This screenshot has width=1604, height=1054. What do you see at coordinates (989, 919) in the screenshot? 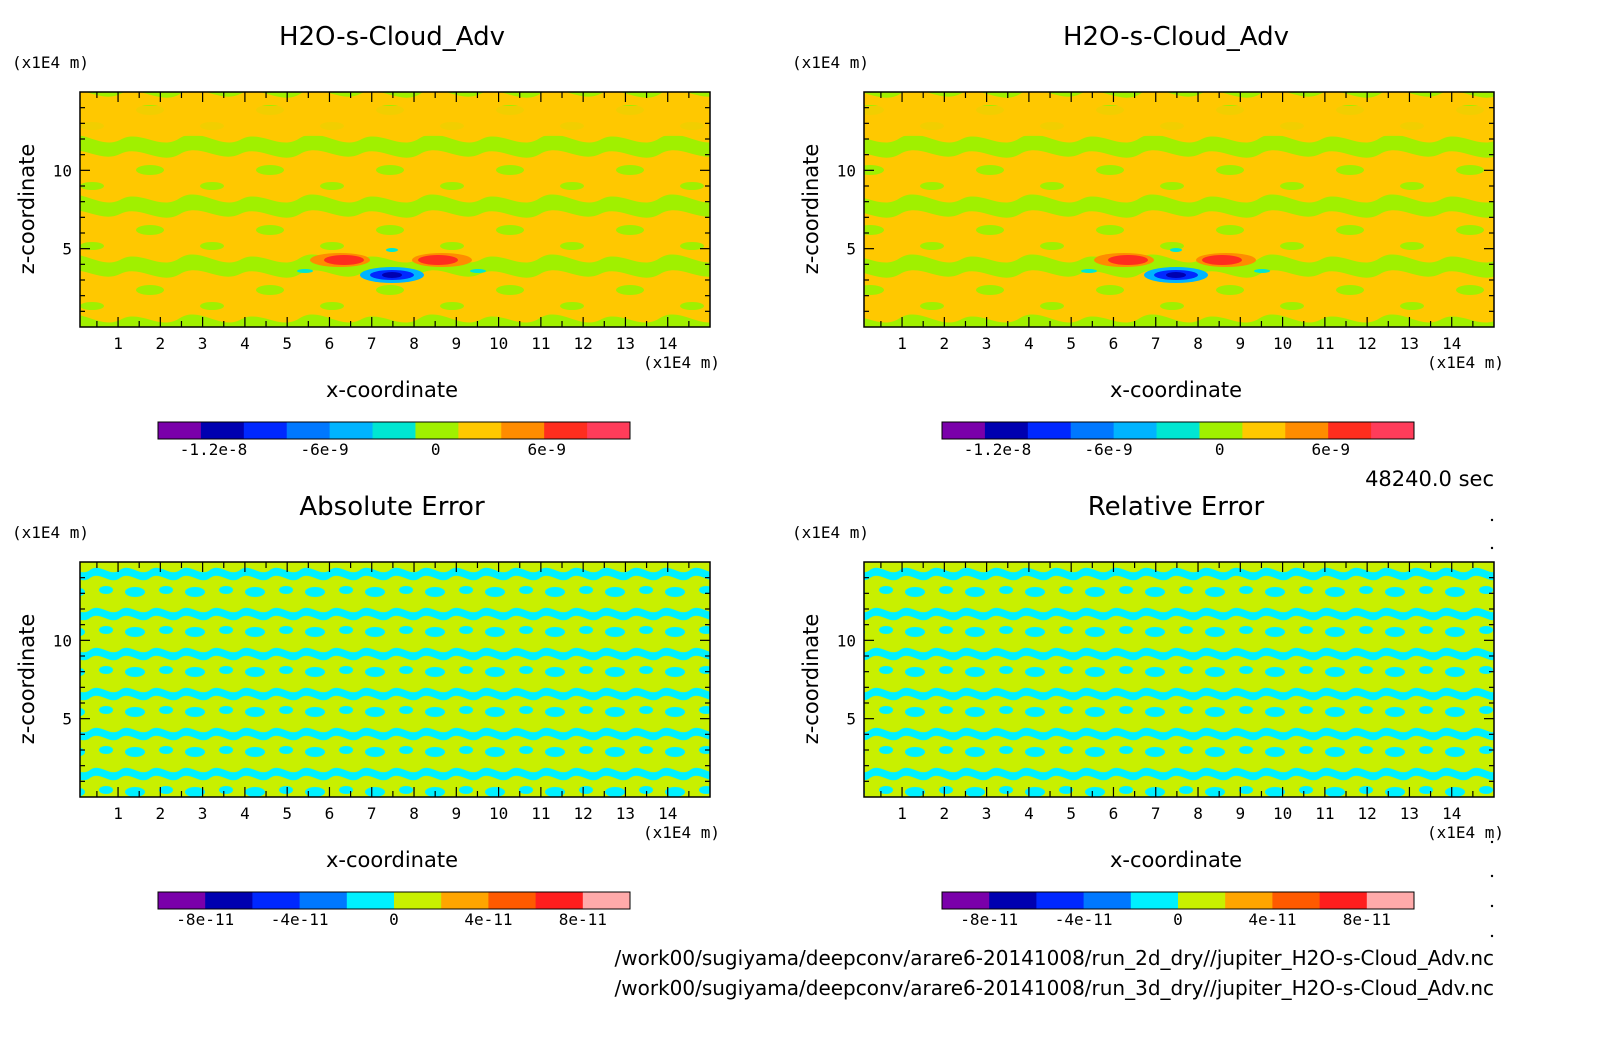
I see `colorbar-label: -8e-11` at bounding box center [989, 919].